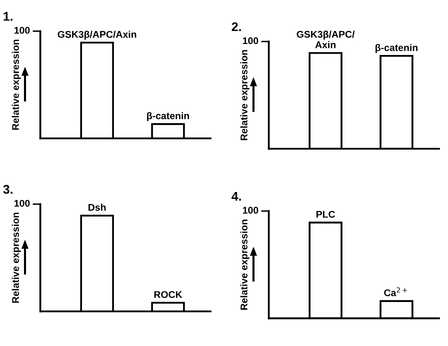 The width and height of the screenshot is (448, 346). Describe the element at coordinates (97, 35) in the screenshot. I see `x-tick-label: GSK3β/APC/Axin` at that location.